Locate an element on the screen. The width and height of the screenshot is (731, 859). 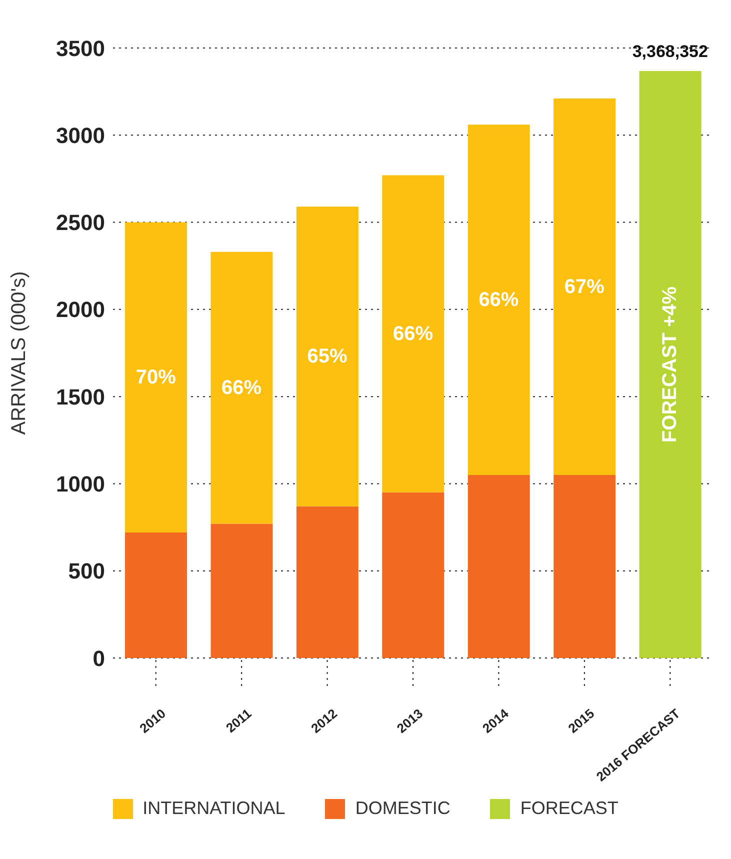
y-tick-label: 3500 is located at coordinates (80, 48).